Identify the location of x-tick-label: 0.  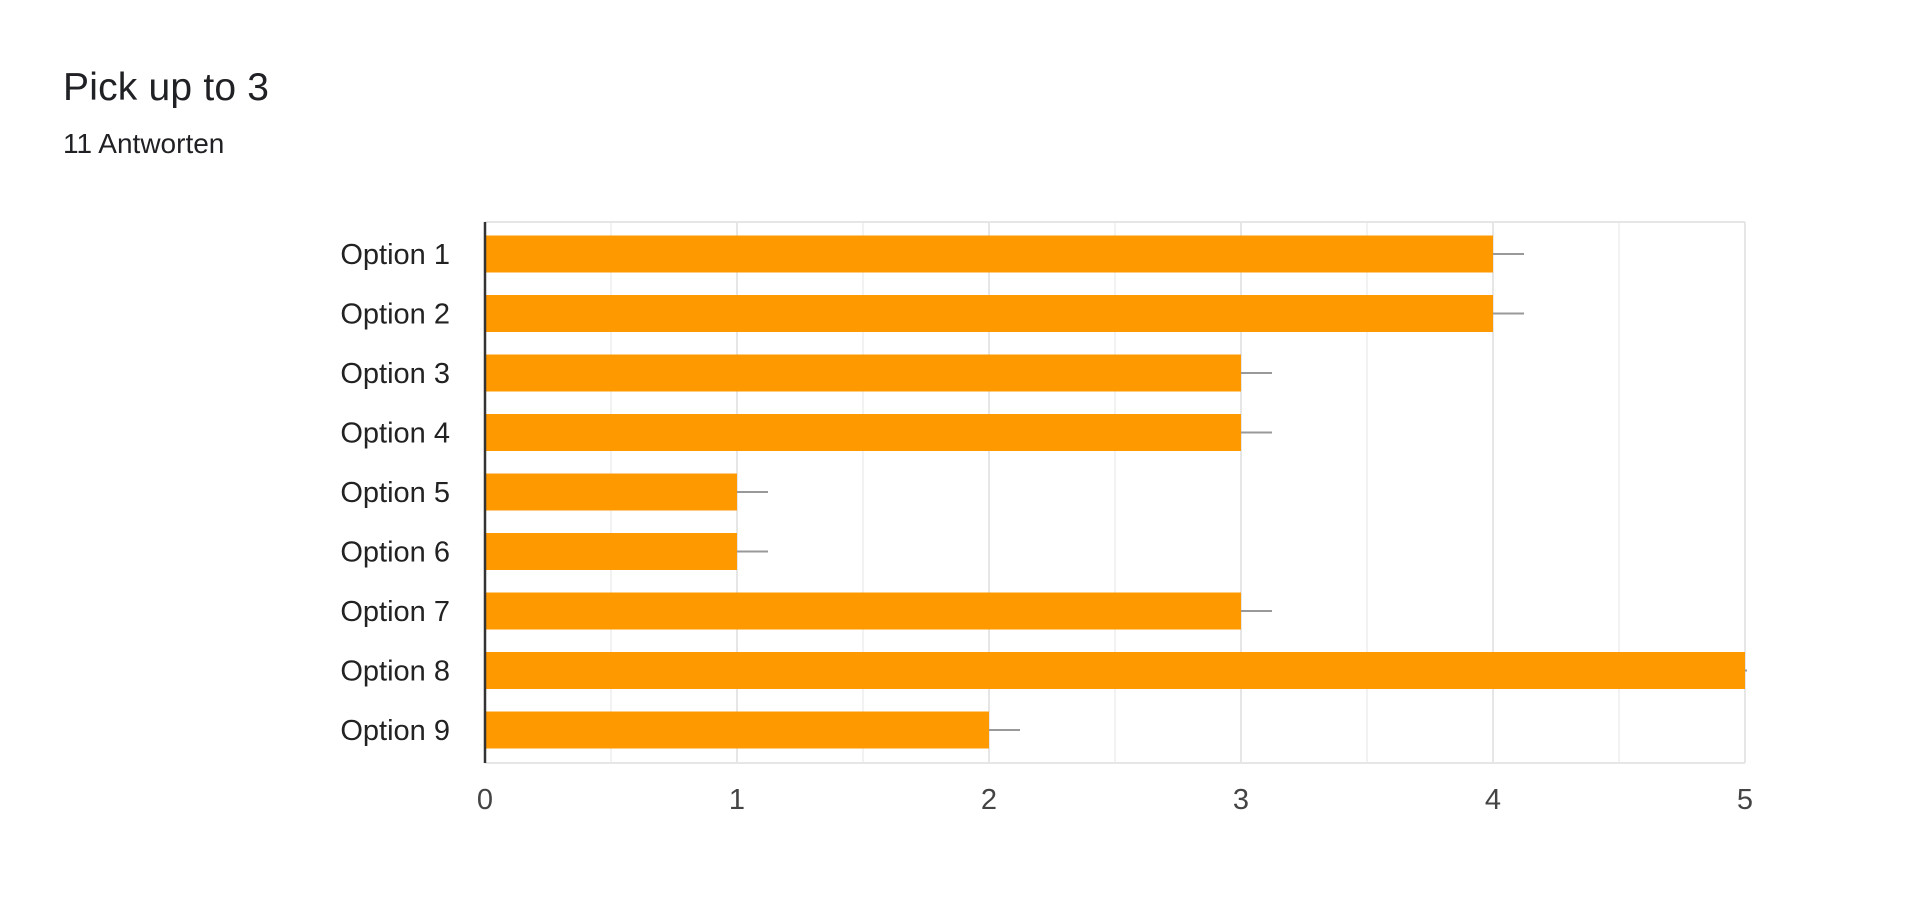
(485, 800).